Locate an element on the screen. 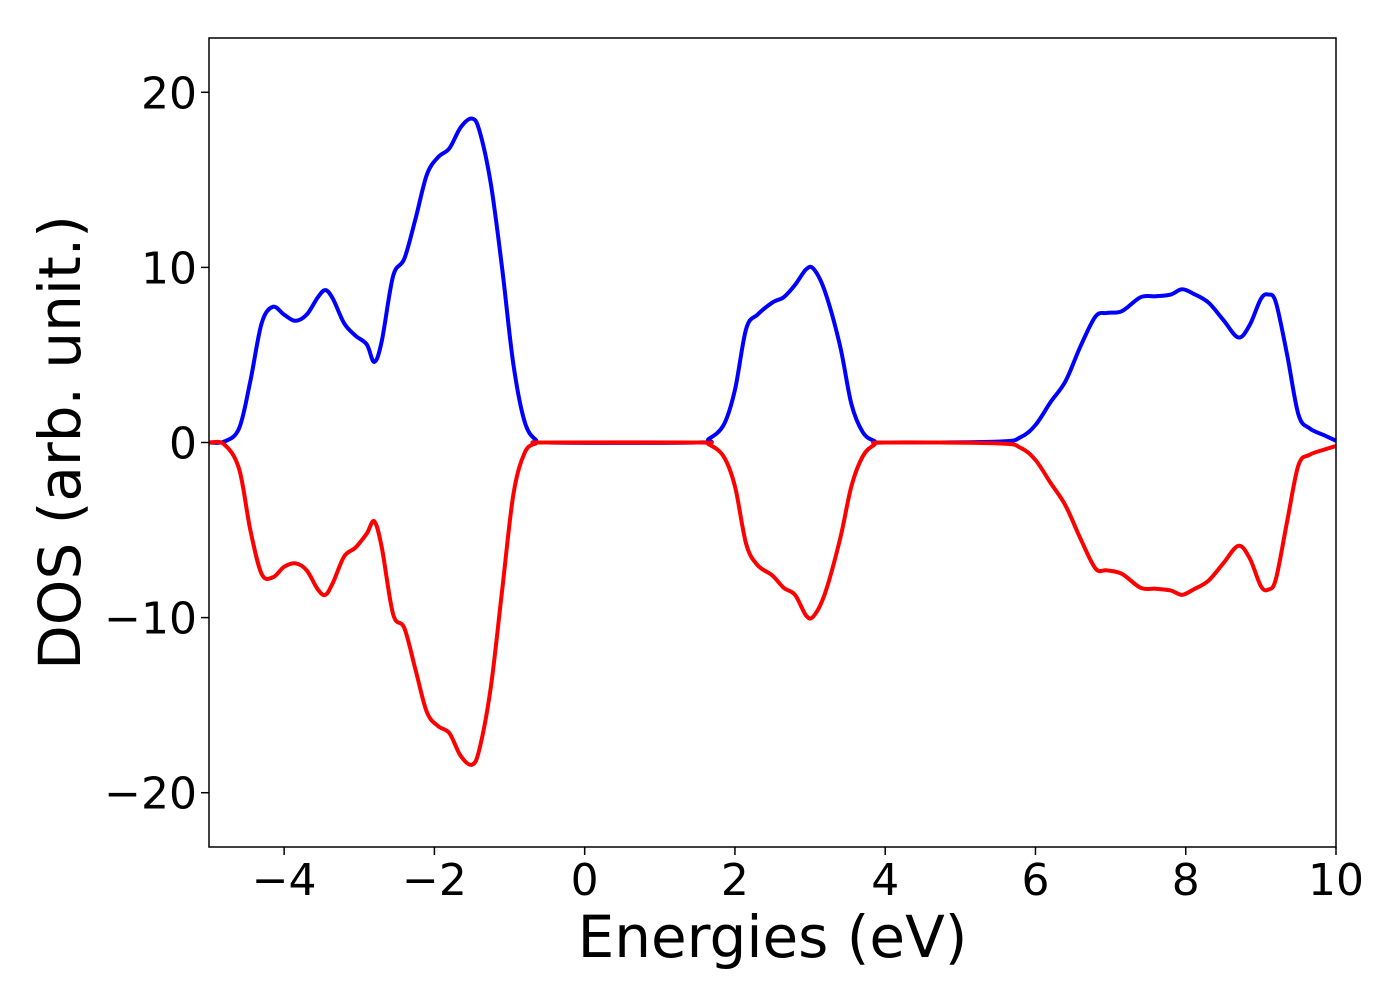  x-axis-ticks: −4 −2 0 2 4 6 8 10 is located at coordinates (808, 876).